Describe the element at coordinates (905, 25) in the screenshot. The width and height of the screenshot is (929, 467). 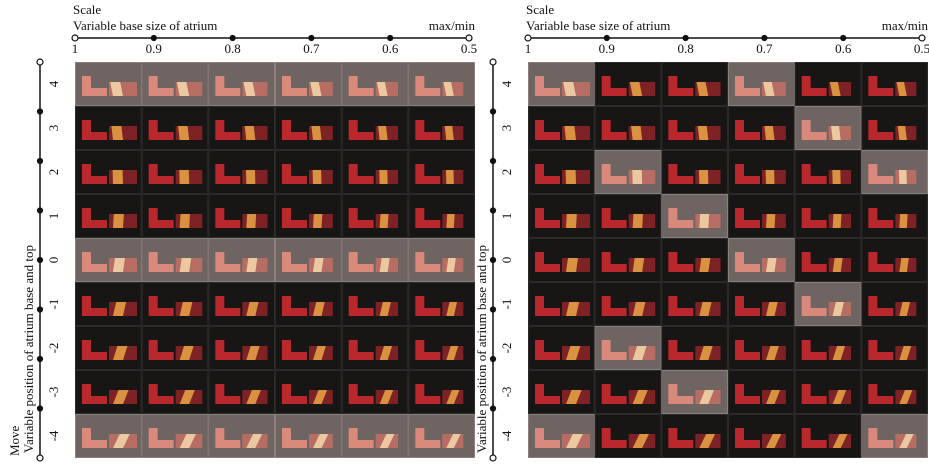
I see `scale-end: max/min` at that location.